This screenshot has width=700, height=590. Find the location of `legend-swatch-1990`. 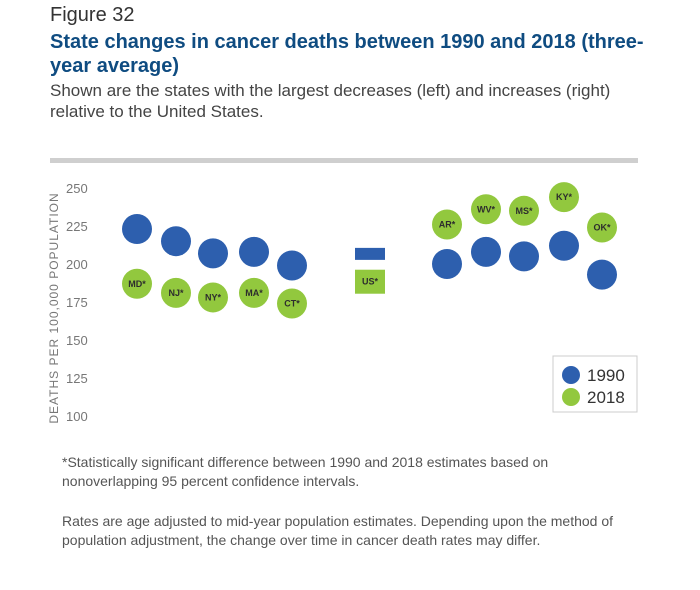

legend-swatch-1990 is located at coordinates (571, 375).